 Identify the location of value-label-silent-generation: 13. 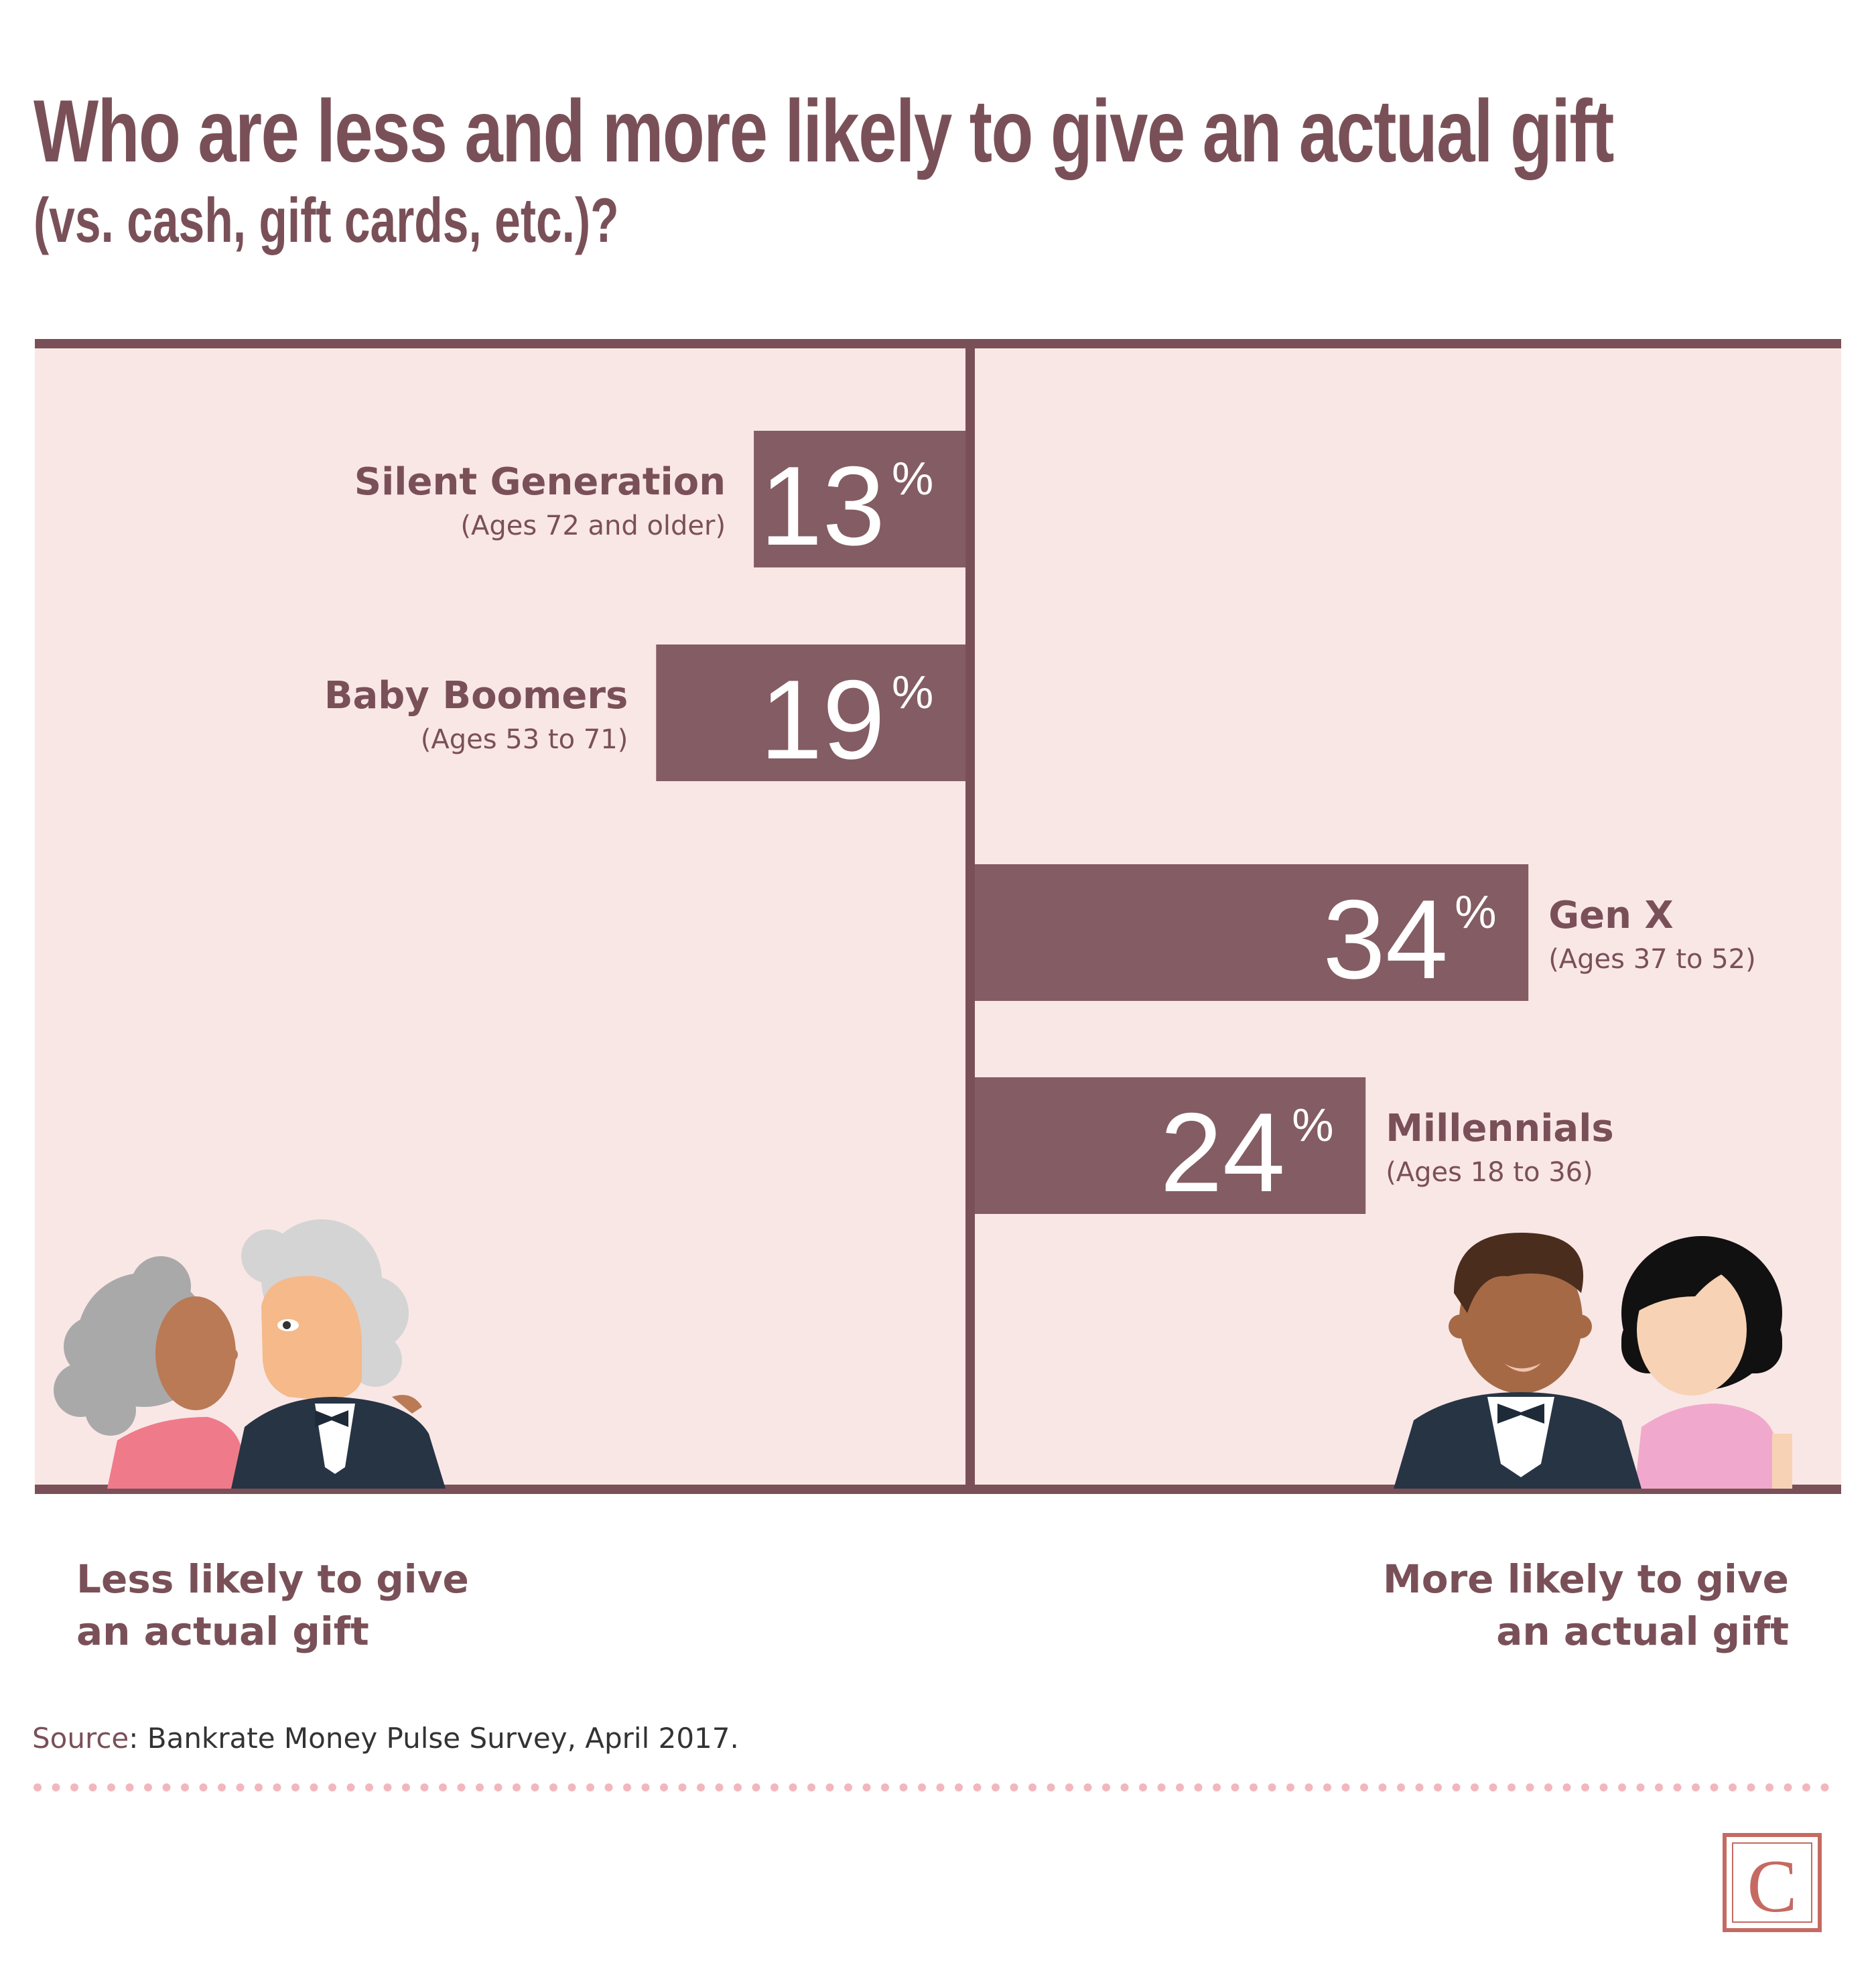
(823, 506).